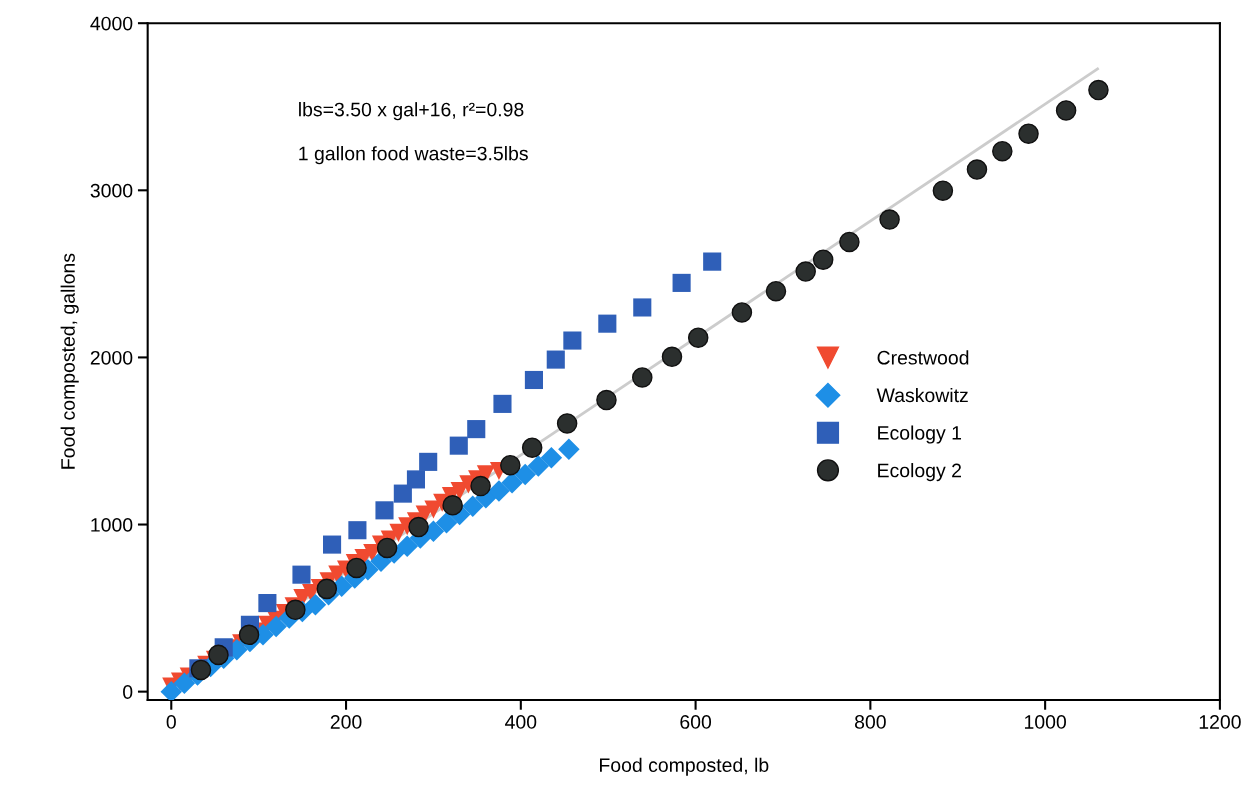 This screenshot has height=800, width=1241. What do you see at coordinates (413, 155) in the screenshot?
I see `annotation: 1 gallon food waste=3.5lbs` at bounding box center [413, 155].